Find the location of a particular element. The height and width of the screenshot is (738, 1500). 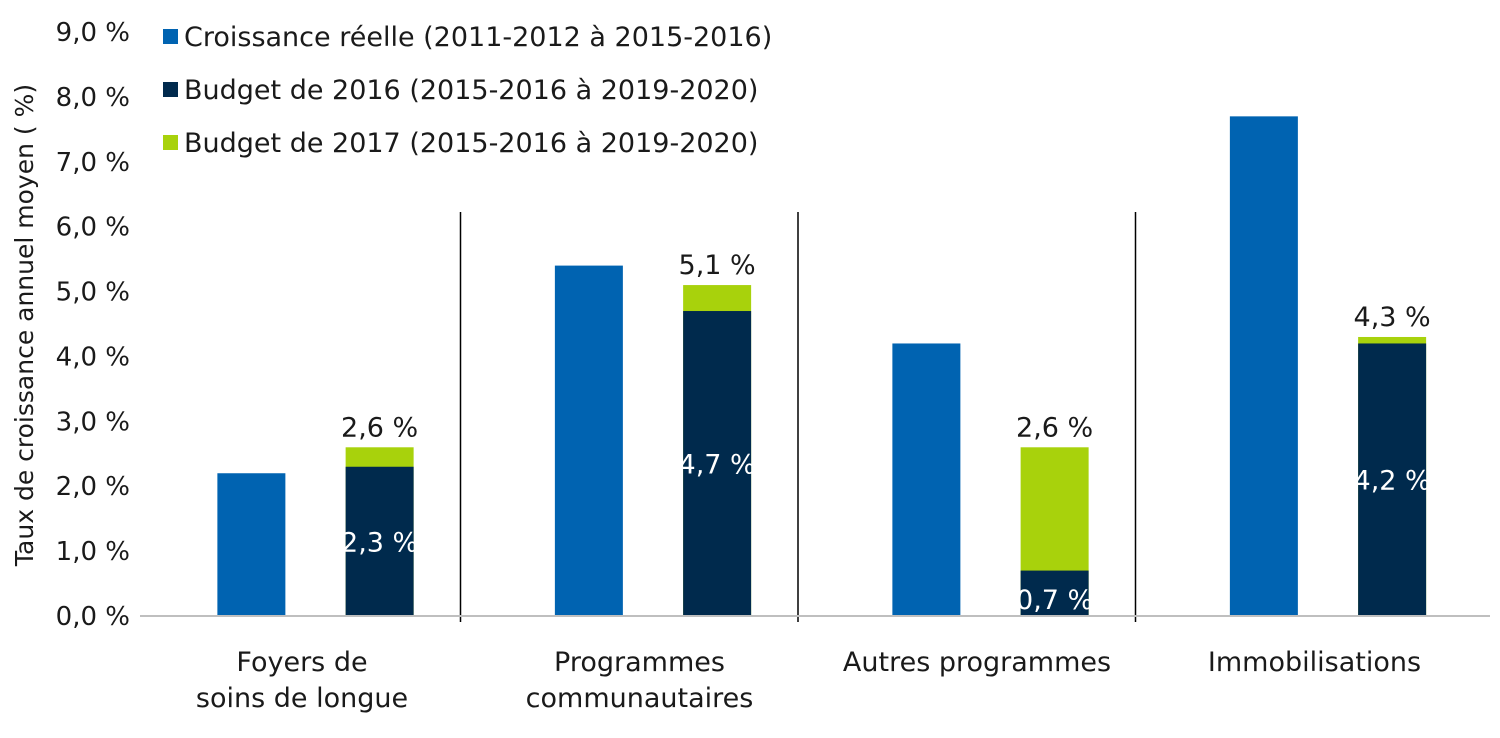

y-tick-label: 0,0 % is located at coordinates (93, 617).